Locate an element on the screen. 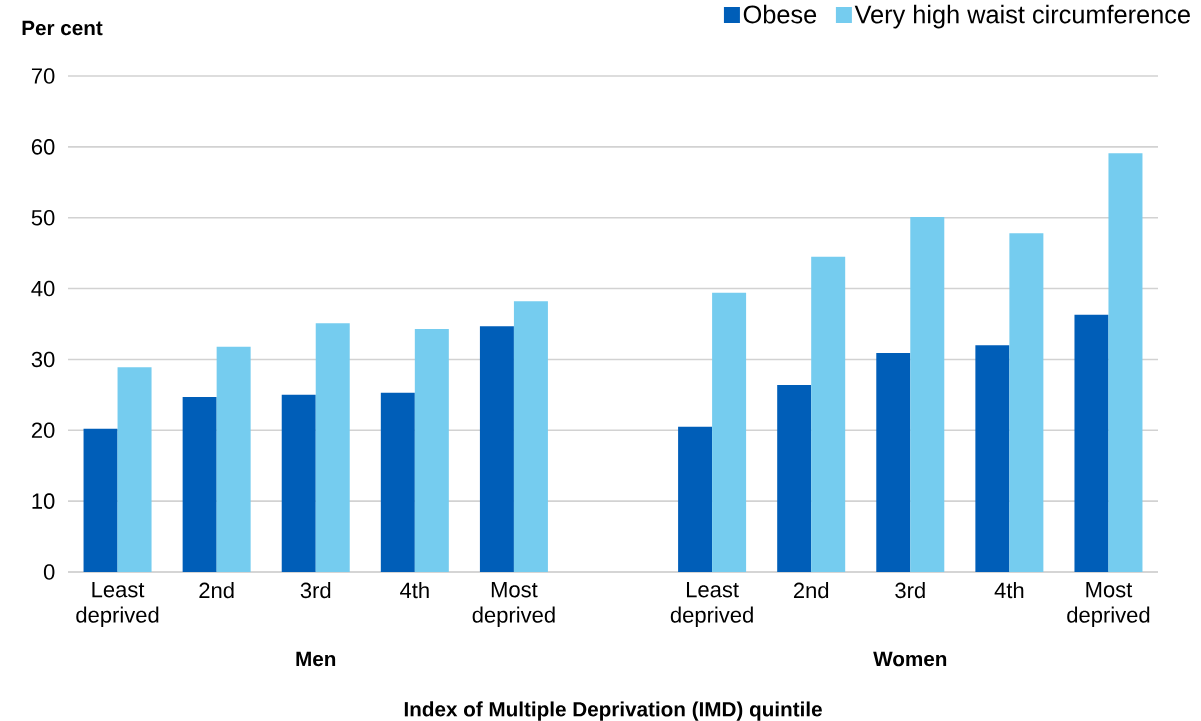 The width and height of the screenshot is (1201, 721). y-tick-label: 40 is located at coordinates (43, 288).